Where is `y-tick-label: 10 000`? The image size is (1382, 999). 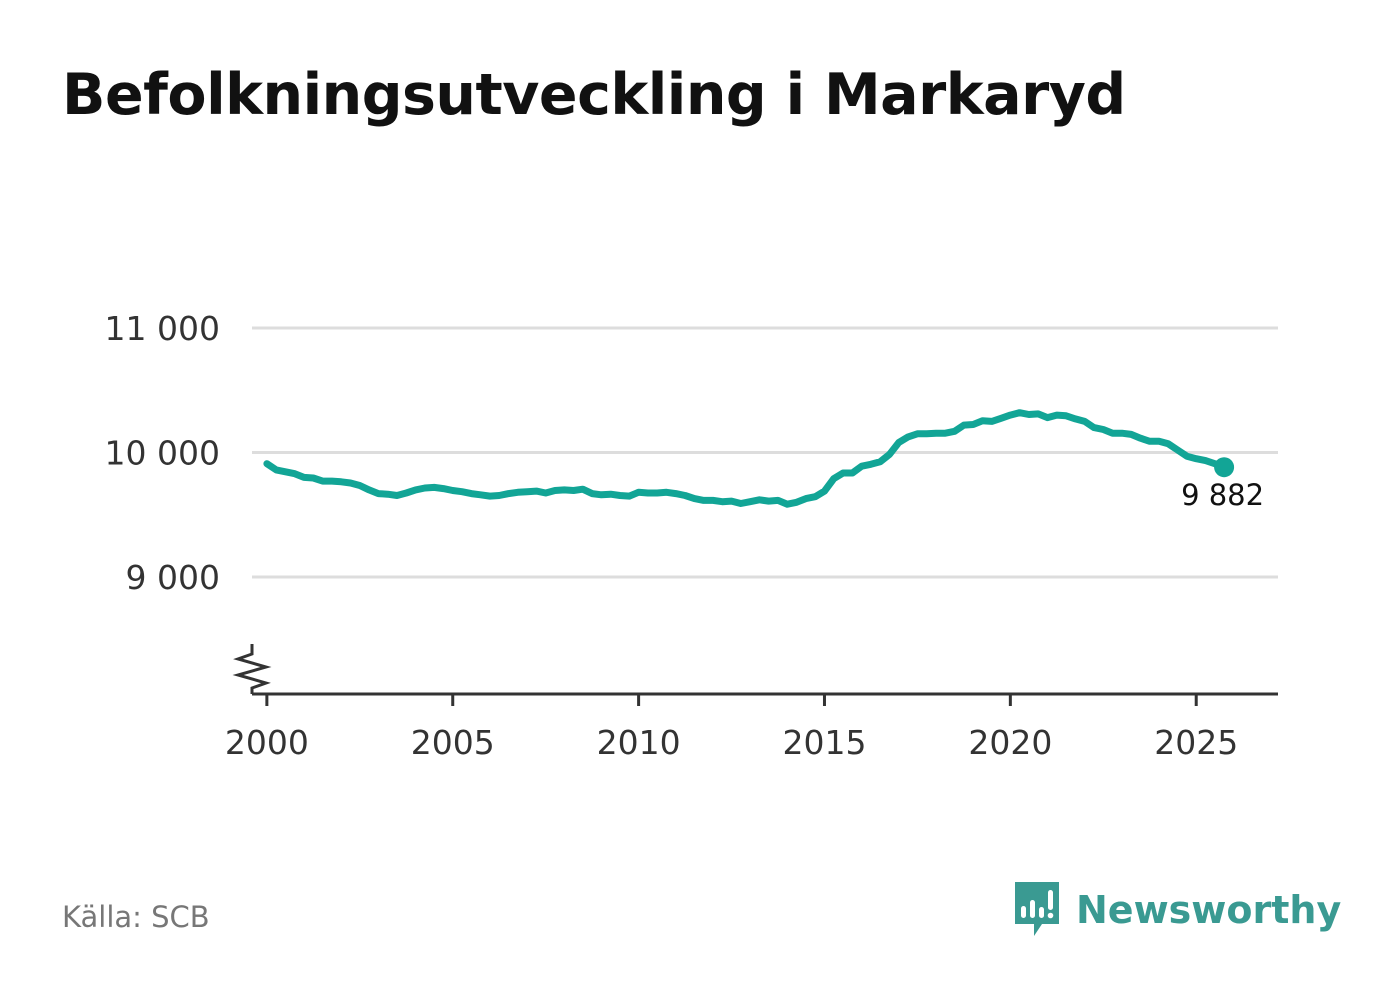 y-tick-label: 10 000 is located at coordinates (162, 453).